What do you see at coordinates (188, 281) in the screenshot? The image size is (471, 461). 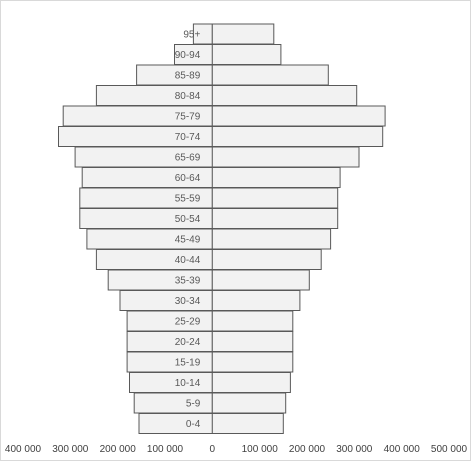 I see `category-label: 35-39` at bounding box center [188, 281].